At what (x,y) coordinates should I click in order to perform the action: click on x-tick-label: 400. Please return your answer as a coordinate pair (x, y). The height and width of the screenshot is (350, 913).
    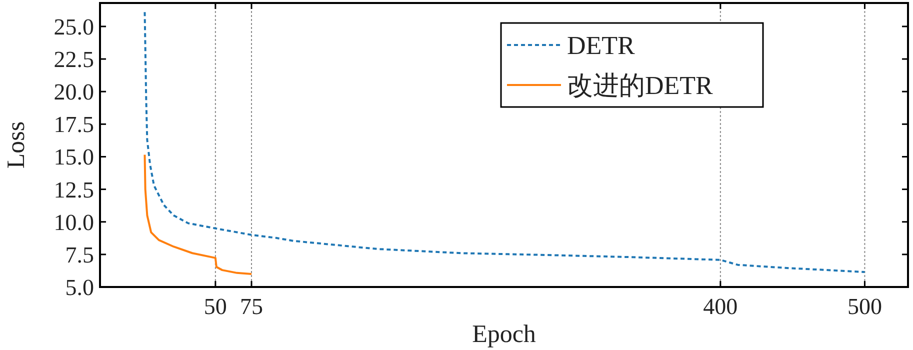
    Looking at the image, I should click on (720, 306).